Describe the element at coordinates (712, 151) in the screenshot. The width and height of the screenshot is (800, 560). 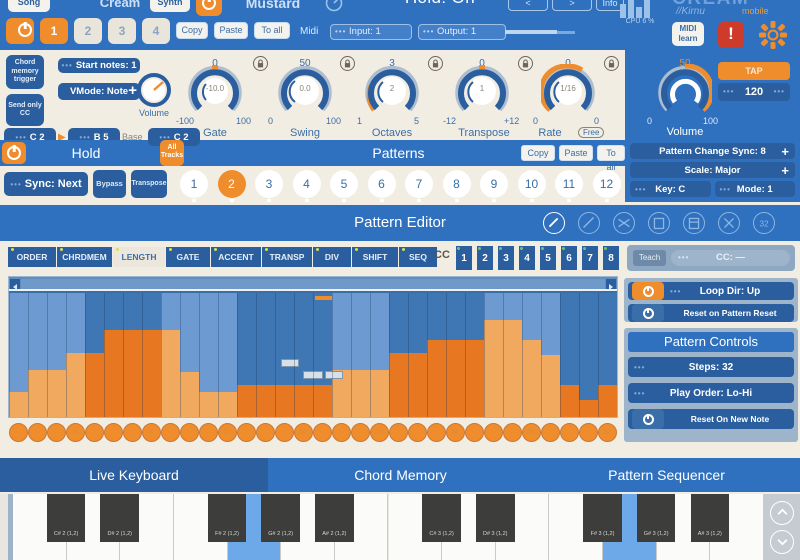
I see `pattern-change-sync-button: Pattern Change Sync: 8 +` at that location.